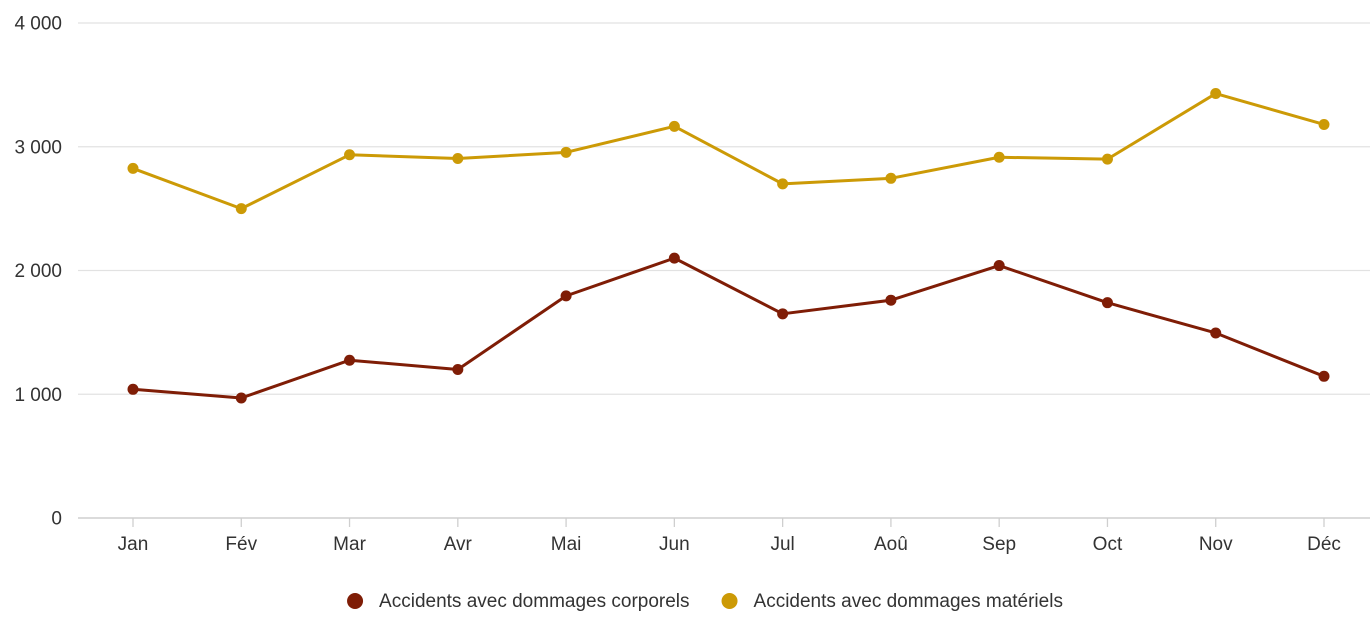 The height and width of the screenshot is (624, 1370). What do you see at coordinates (1216, 544) in the screenshot?
I see `x-tick-label: Nov` at bounding box center [1216, 544].